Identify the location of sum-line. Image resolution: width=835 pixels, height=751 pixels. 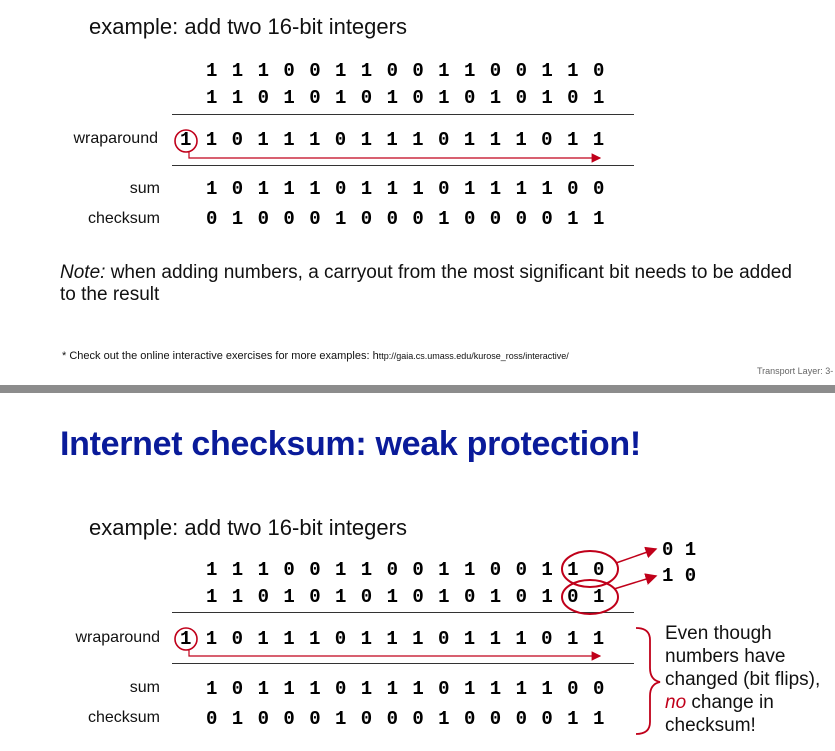
(403, 114).